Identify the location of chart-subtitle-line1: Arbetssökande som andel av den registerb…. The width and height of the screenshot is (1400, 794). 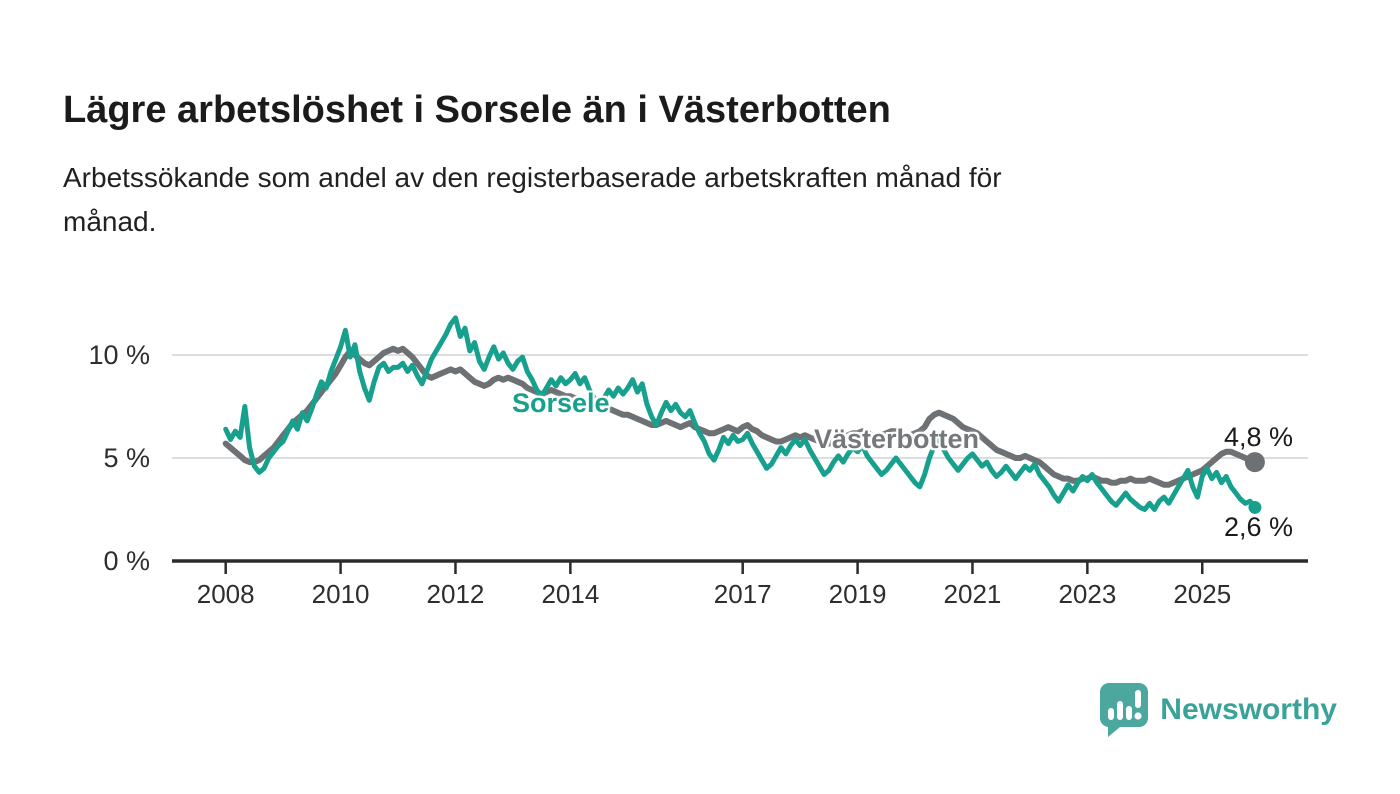
(532, 177).